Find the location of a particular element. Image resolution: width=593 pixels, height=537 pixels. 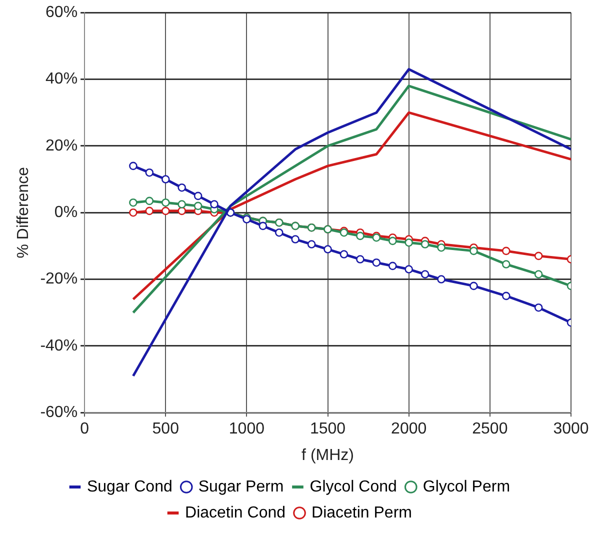

x-tick-label: 2500 is located at coordinates (490, 429).